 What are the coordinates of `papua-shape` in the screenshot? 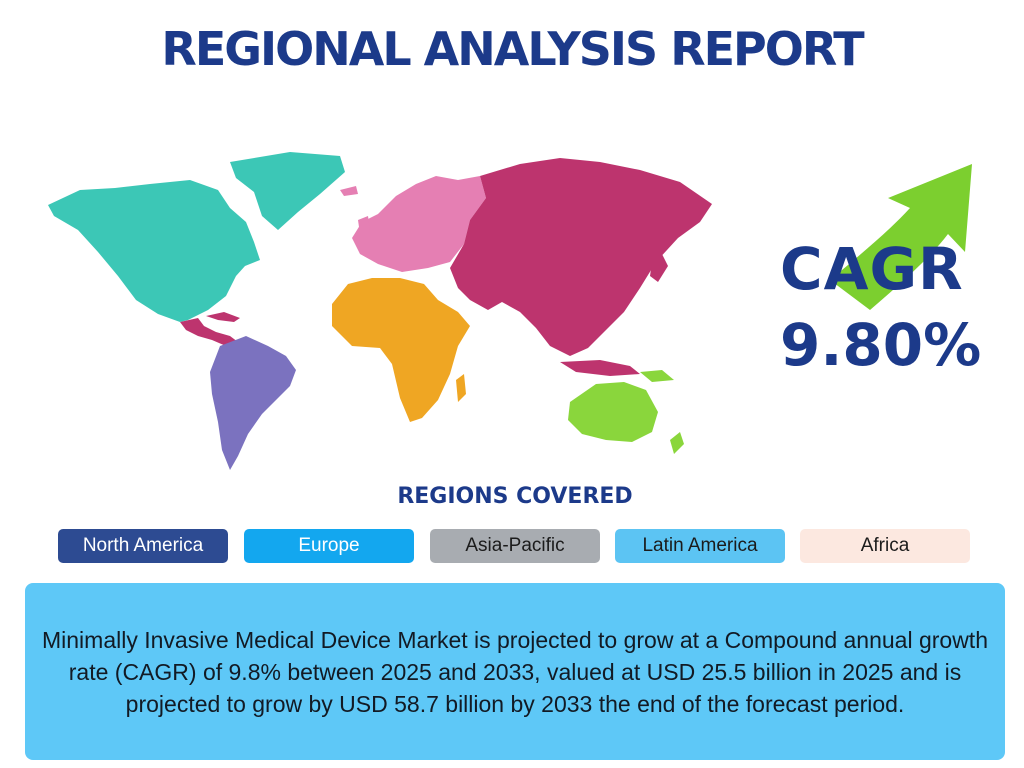 It's located at (657, 376).